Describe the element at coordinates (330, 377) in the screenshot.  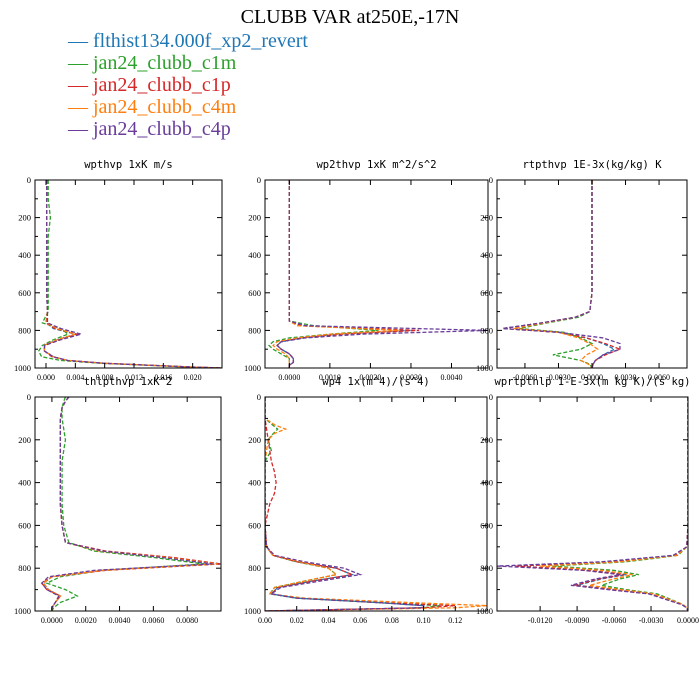
I see `x-tick-label: 0.0010` at that location.